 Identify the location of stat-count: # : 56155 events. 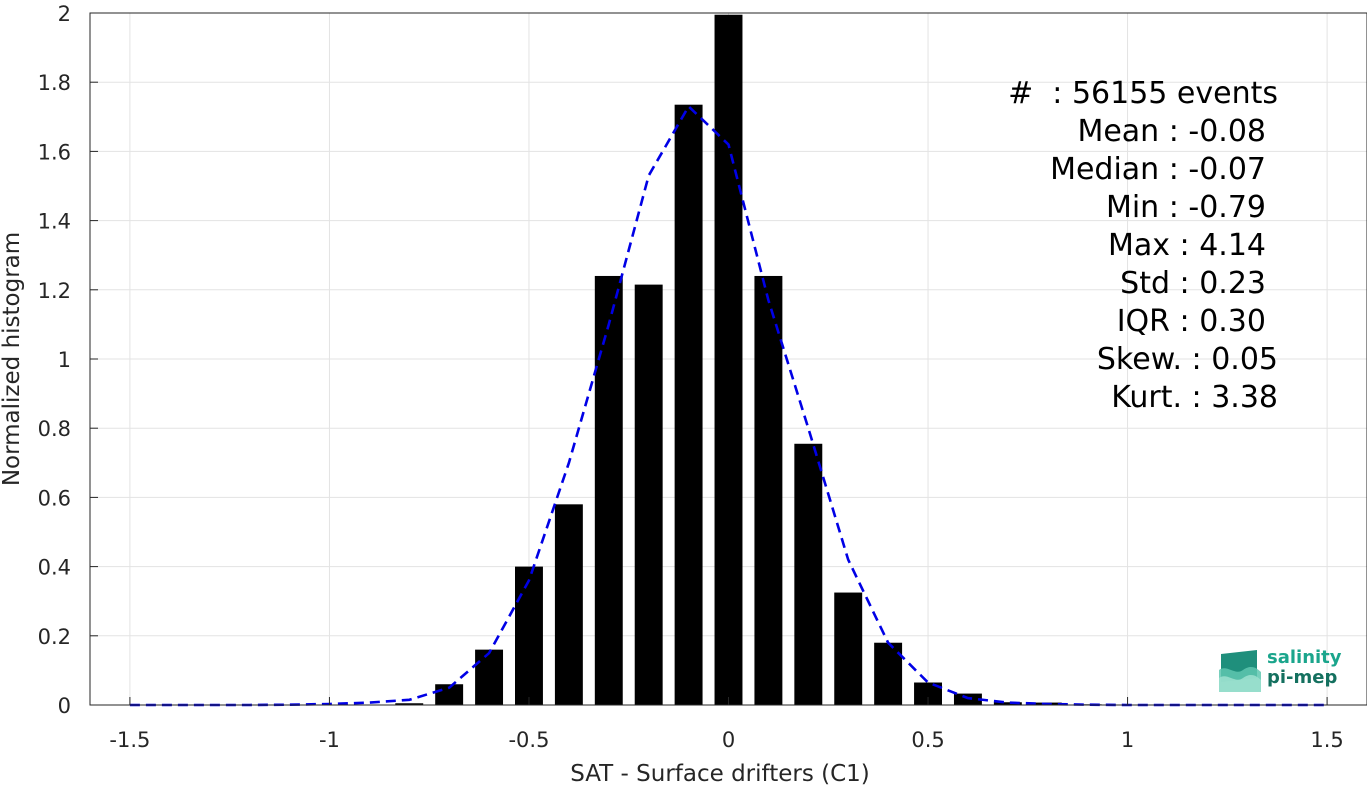
(1143, 93).